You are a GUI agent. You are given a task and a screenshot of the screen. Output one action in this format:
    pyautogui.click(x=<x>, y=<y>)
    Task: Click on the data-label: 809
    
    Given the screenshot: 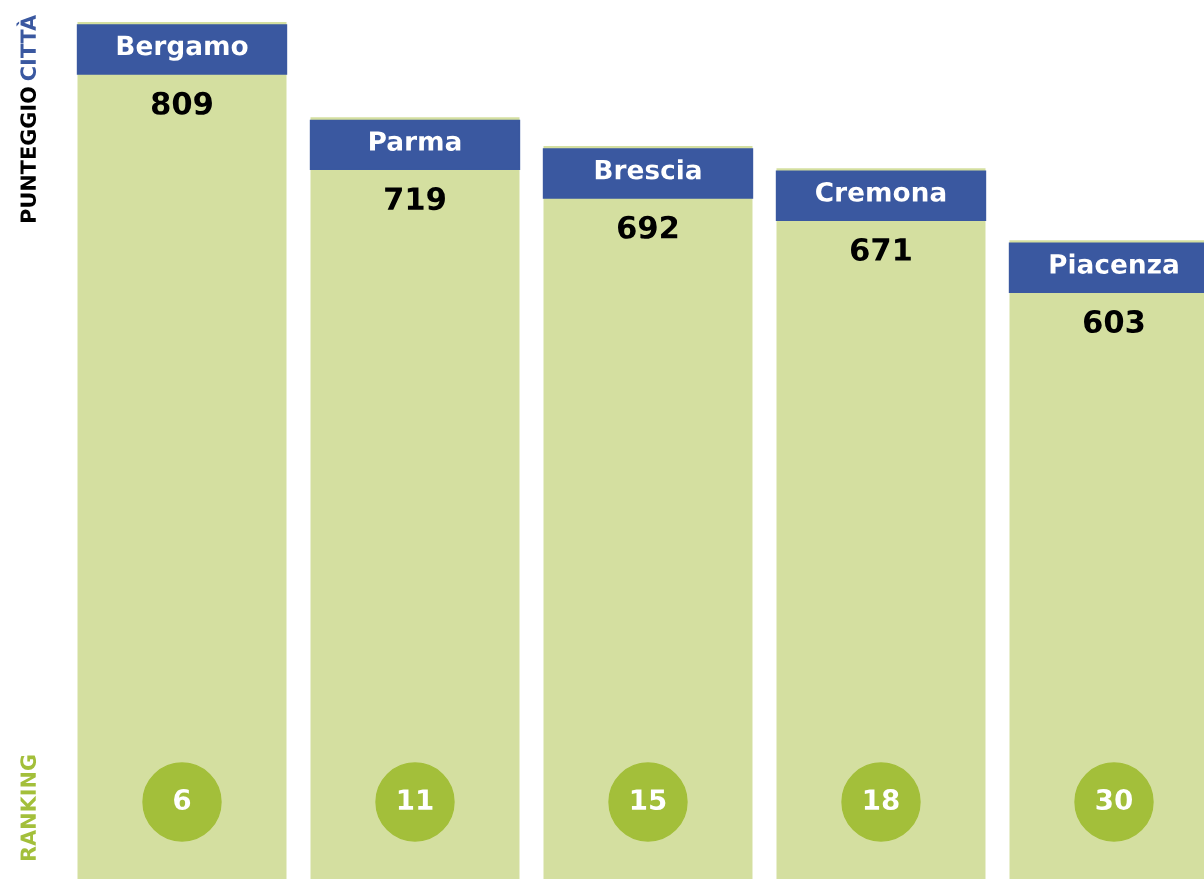 What is the action you would take?
    pyautogui.click(x=181, y=103)
    